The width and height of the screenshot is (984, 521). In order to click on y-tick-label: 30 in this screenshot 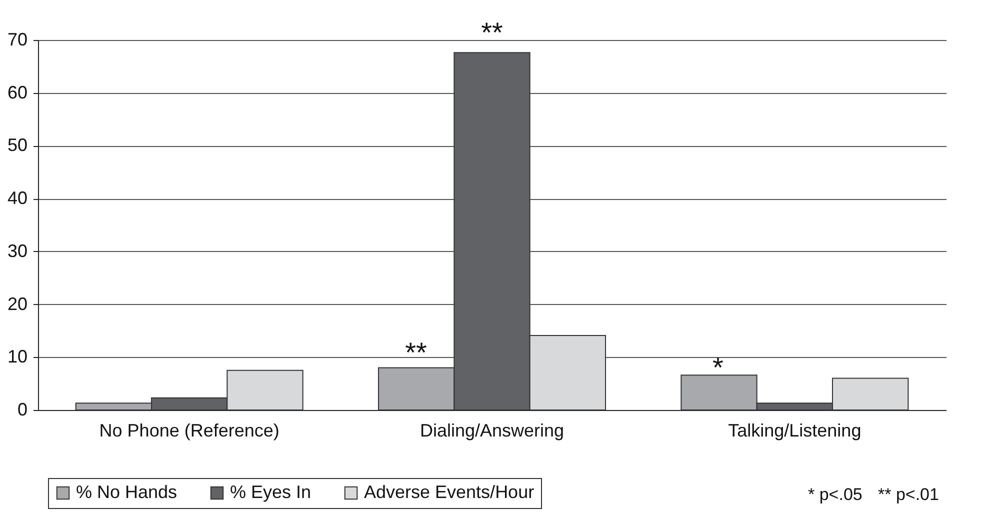, I will do `click(17, 250)`.